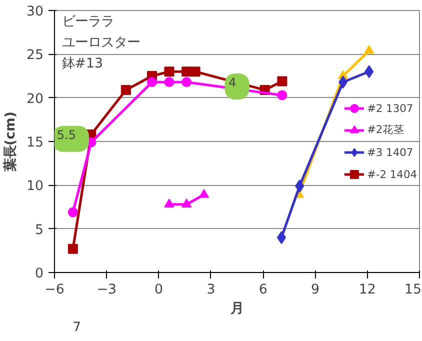 Image resolution: width=422 pixels, height=341 pixels. Describe the element at coordinates (159, 290) in the screenshot. I see `x-tick-label: 0` at that location.